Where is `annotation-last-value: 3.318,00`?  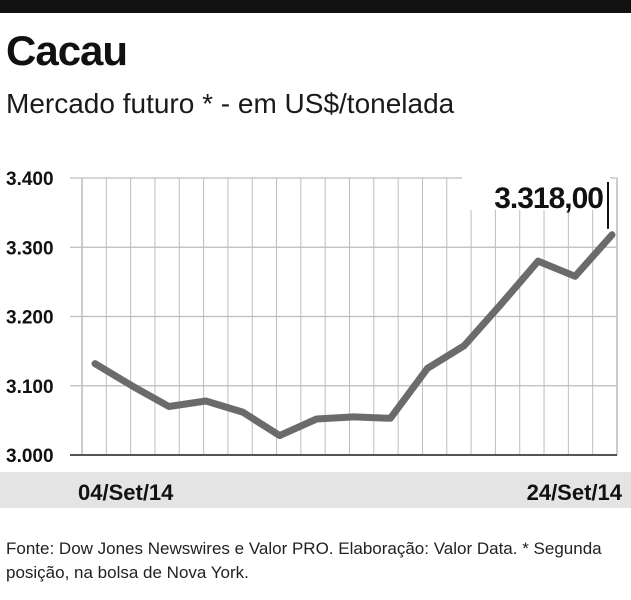
annotation-last-value: 3.318,00 is located at coordinates (548, 198).